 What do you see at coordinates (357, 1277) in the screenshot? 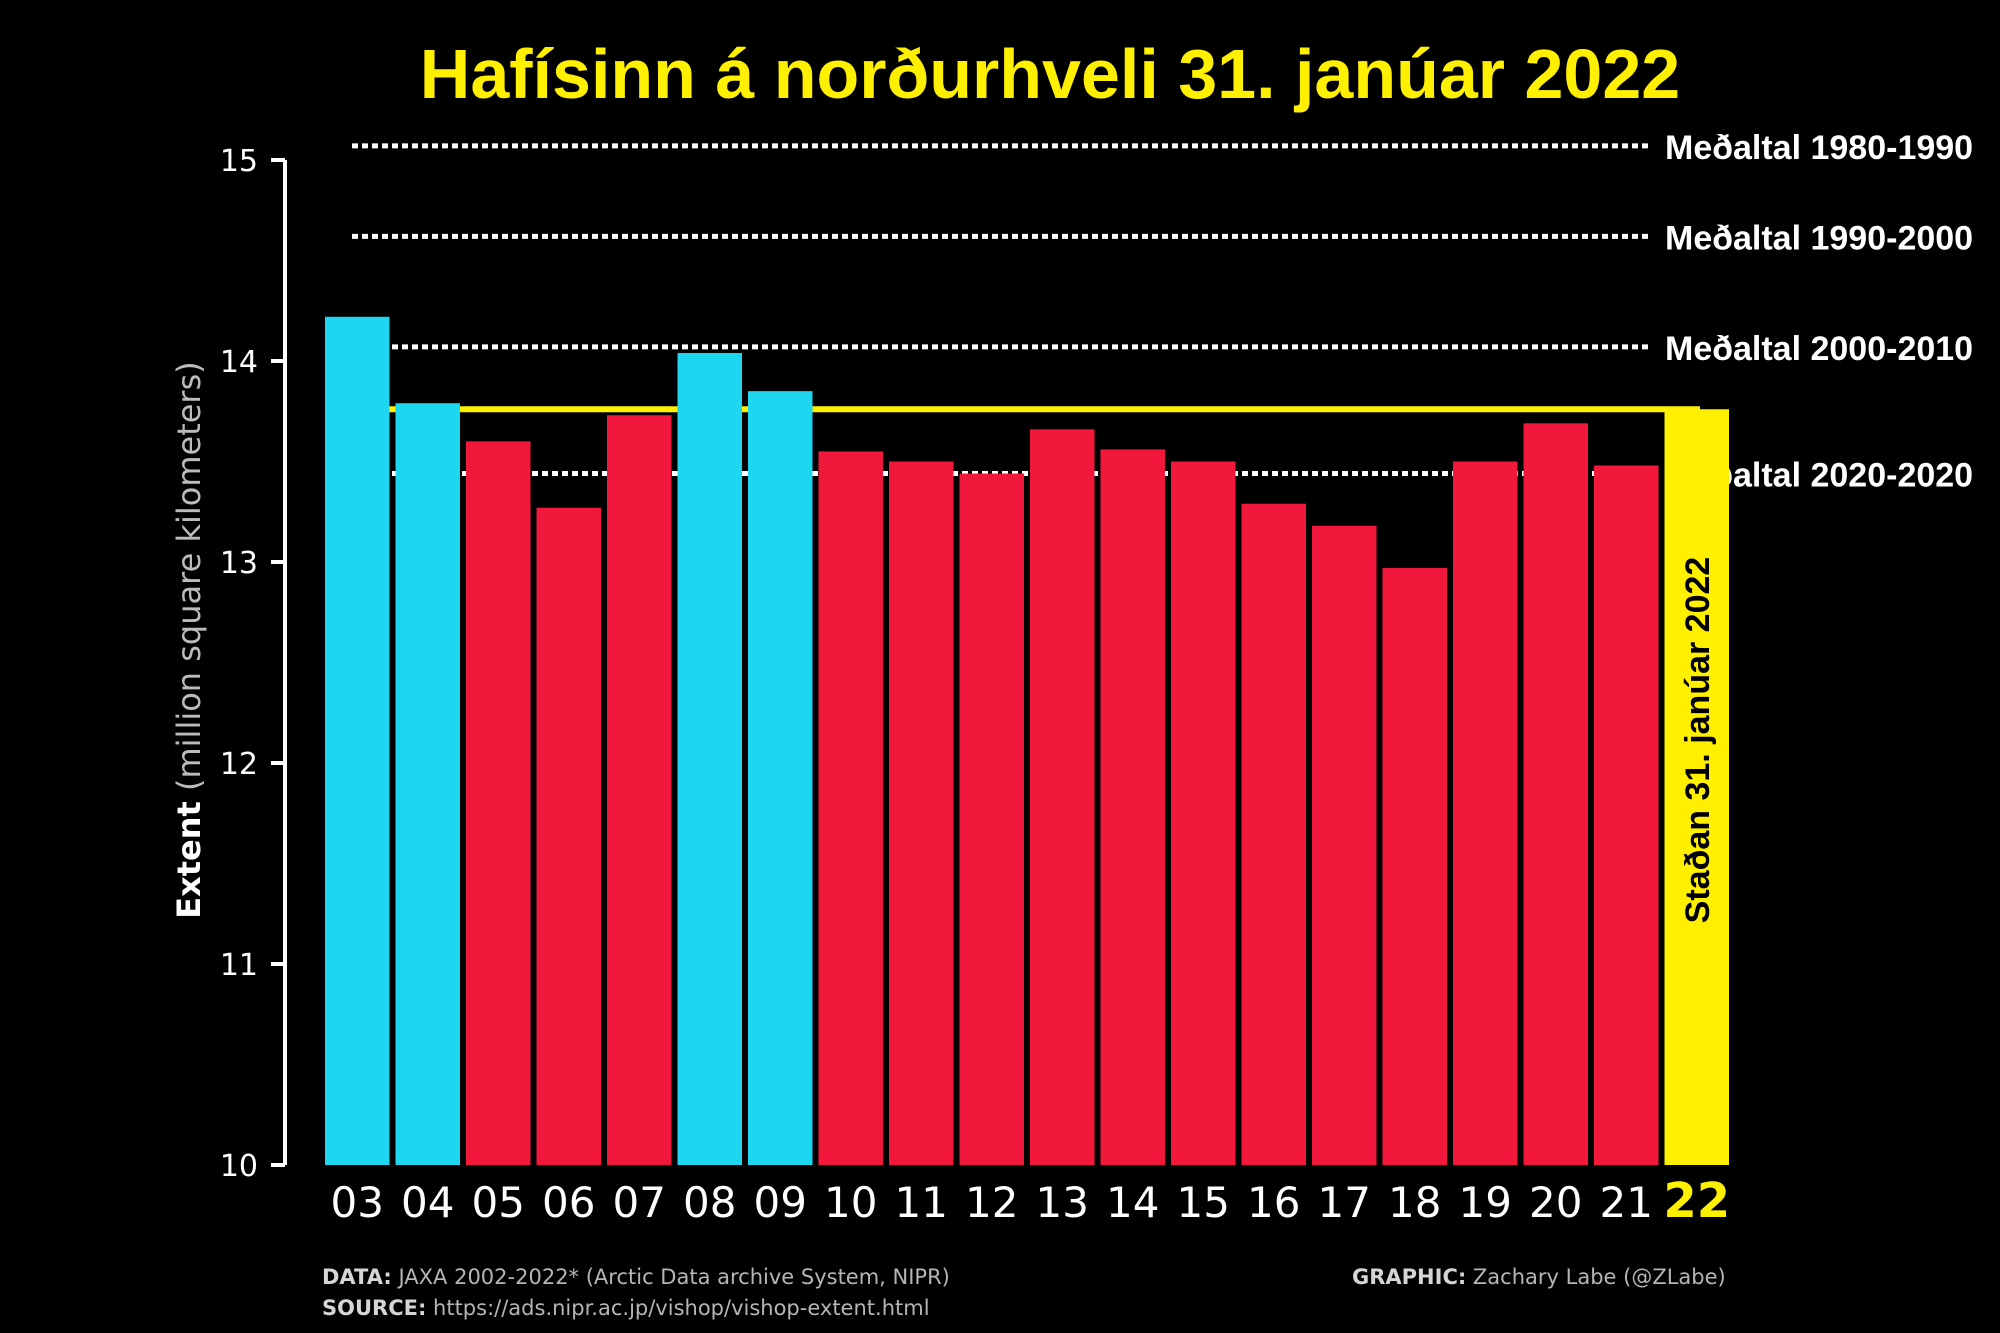
I see `footer-data-label: DATA:` at bounding box center [357, 1277].